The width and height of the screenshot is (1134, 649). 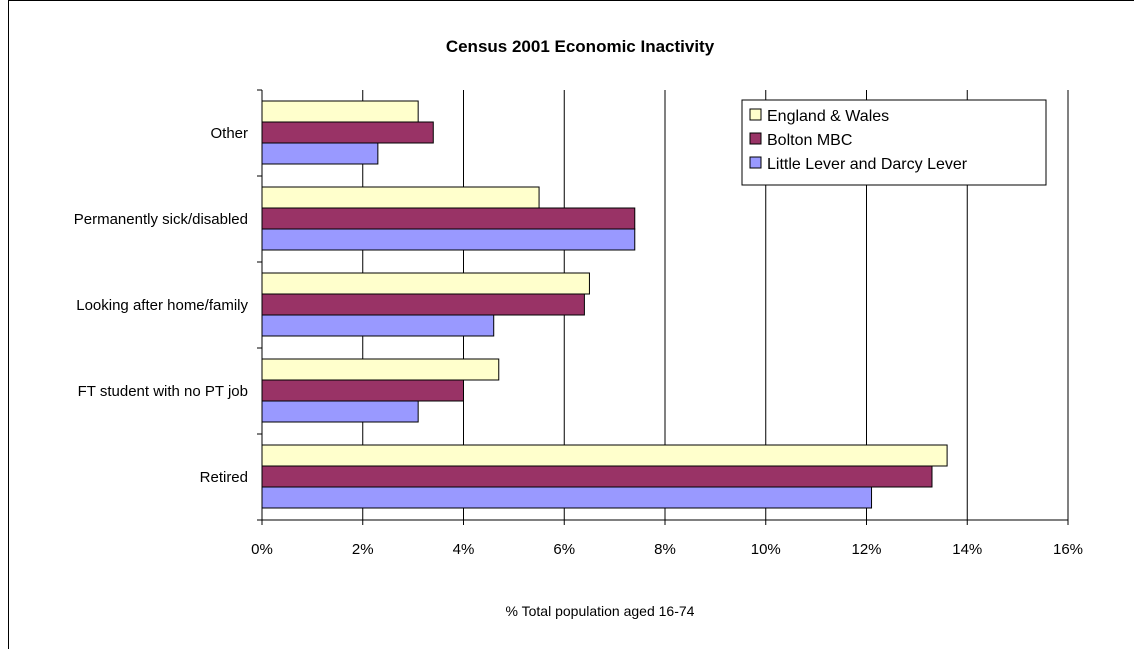 I want to click on y-tick-label: FT student with no PT job, so click(x=163, y=391).